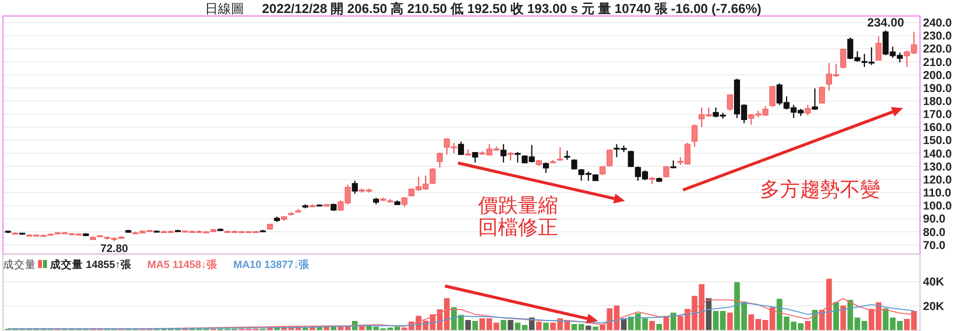 The height and width of the screenshot is (331, 960). I want to click on y-tick-label: 80.0, so click(934, 232).